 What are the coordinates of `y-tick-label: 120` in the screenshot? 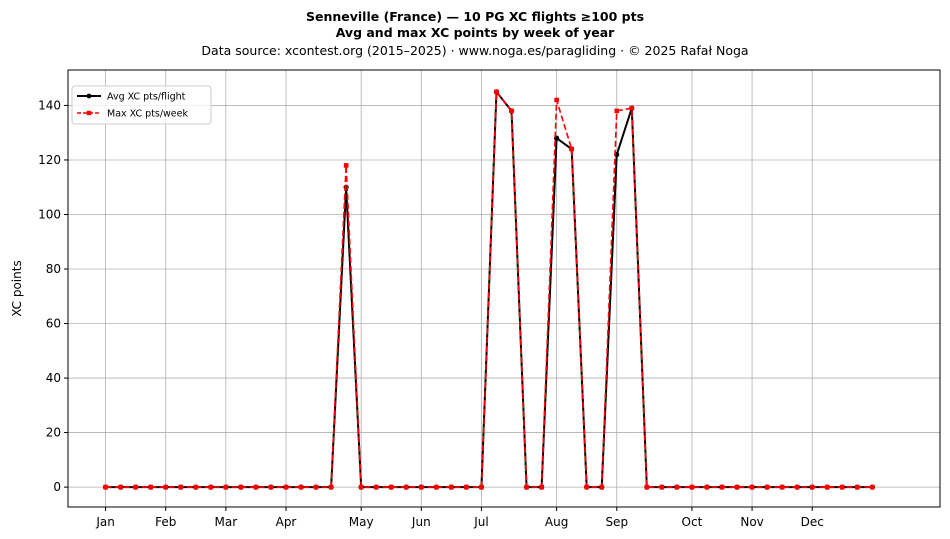 It's located at (49, 160).